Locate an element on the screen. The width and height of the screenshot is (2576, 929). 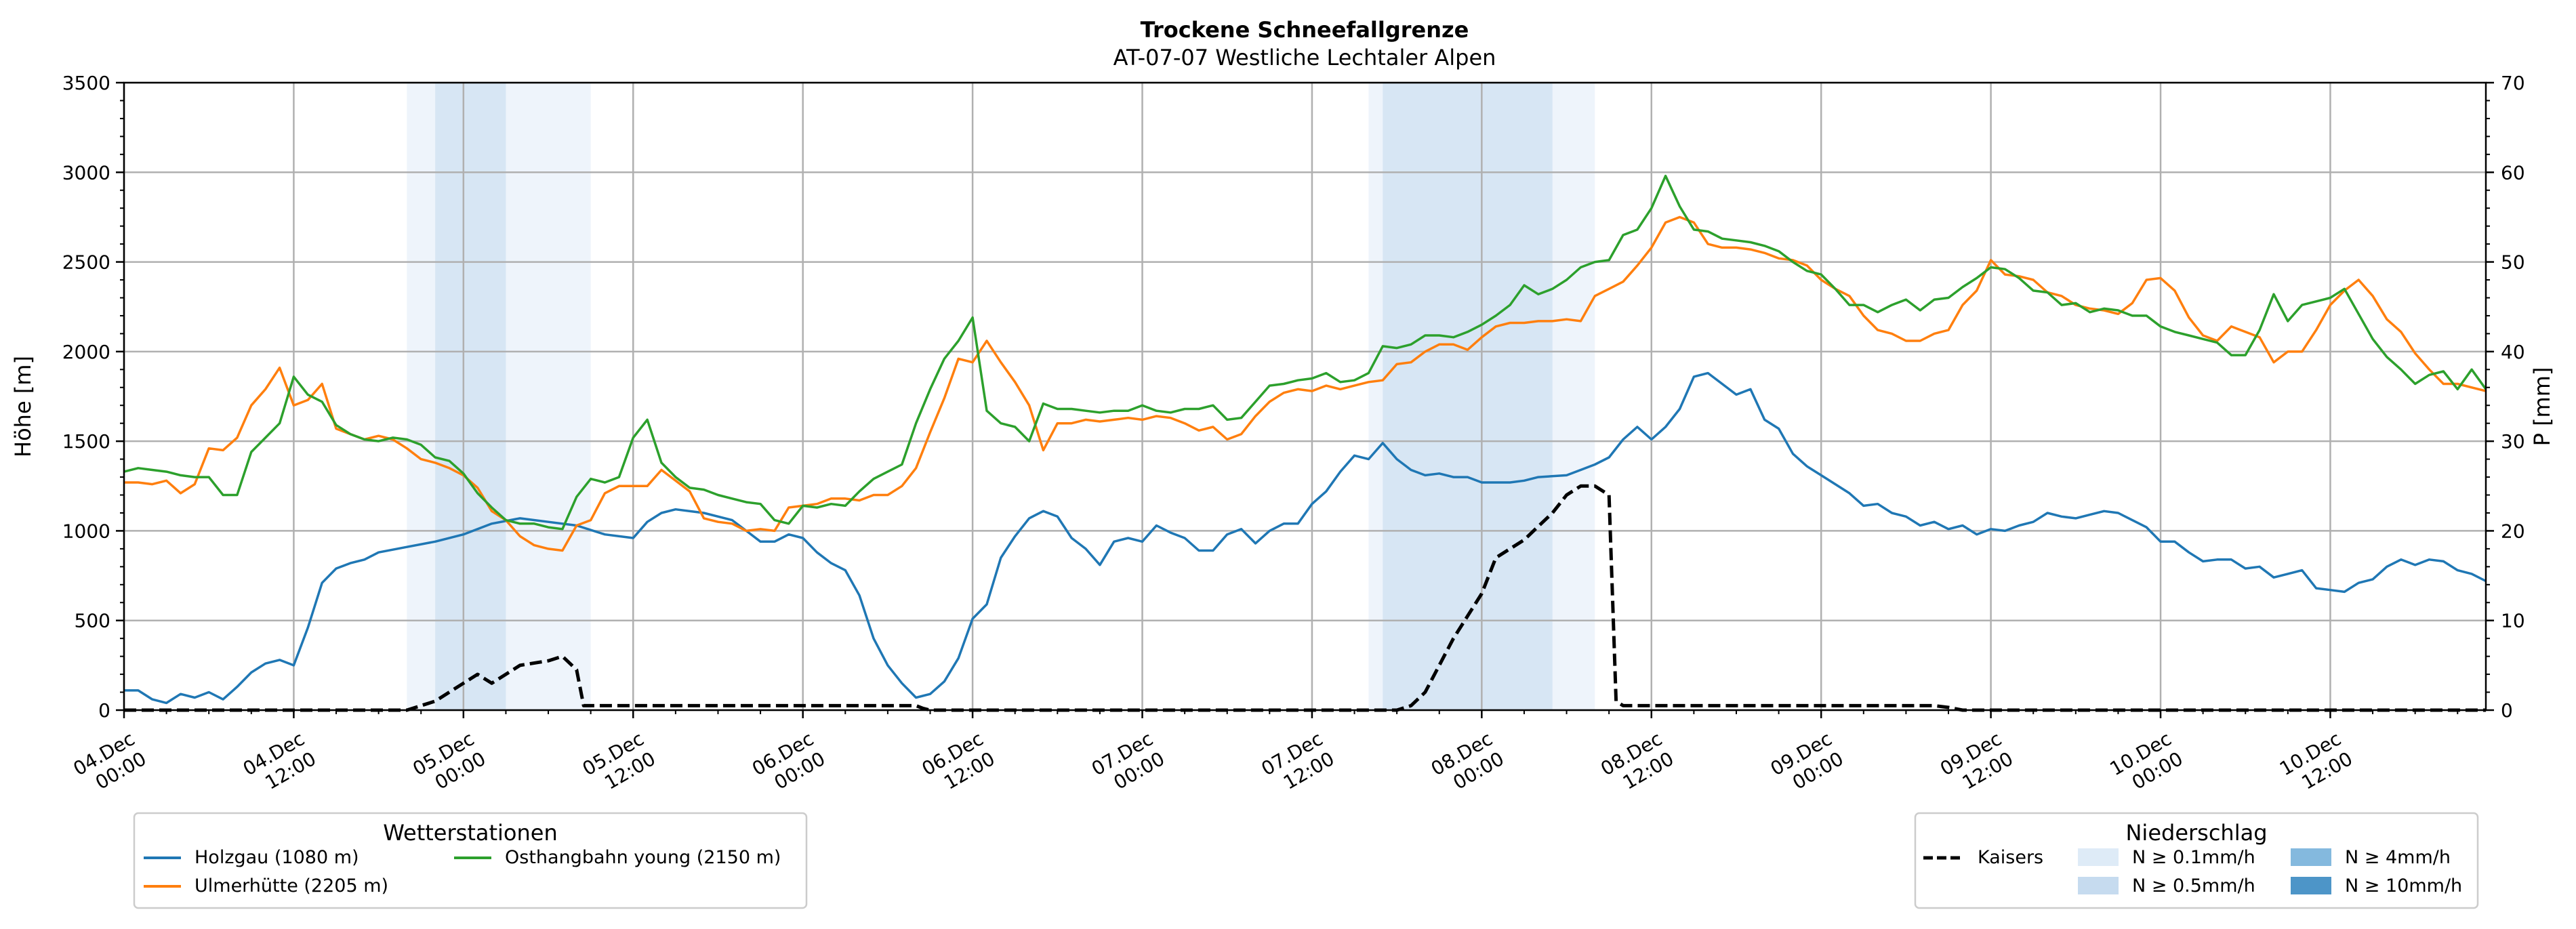
legend-precip-title: Niederschlag is located at coordinates (2196, 833).